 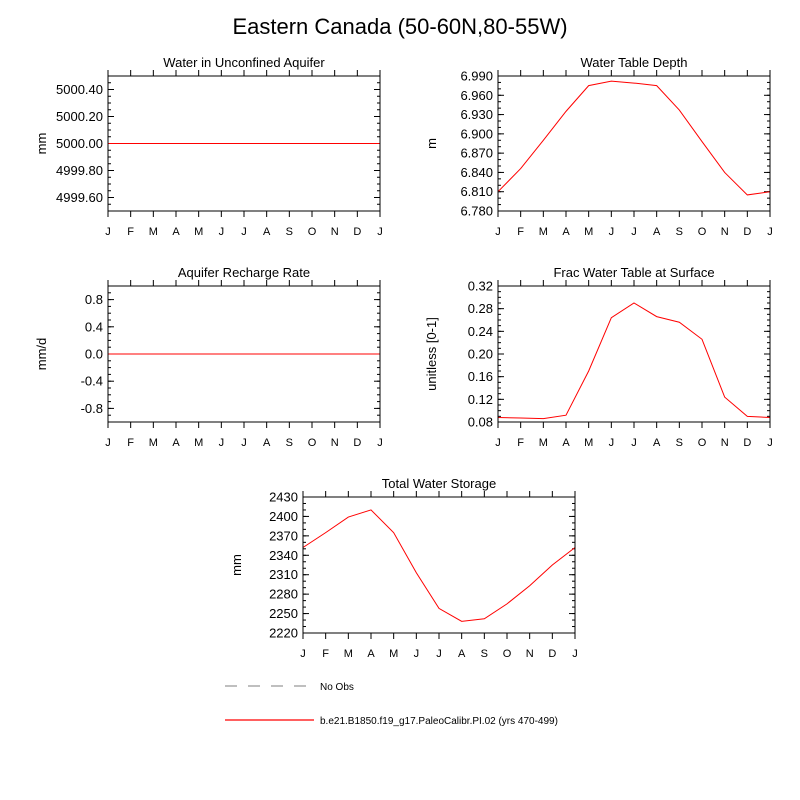 What do you see at coordinates (476, 153) in the screenshot?
I see `y-tick-label: 6.870` at bounding box center [476, 153].